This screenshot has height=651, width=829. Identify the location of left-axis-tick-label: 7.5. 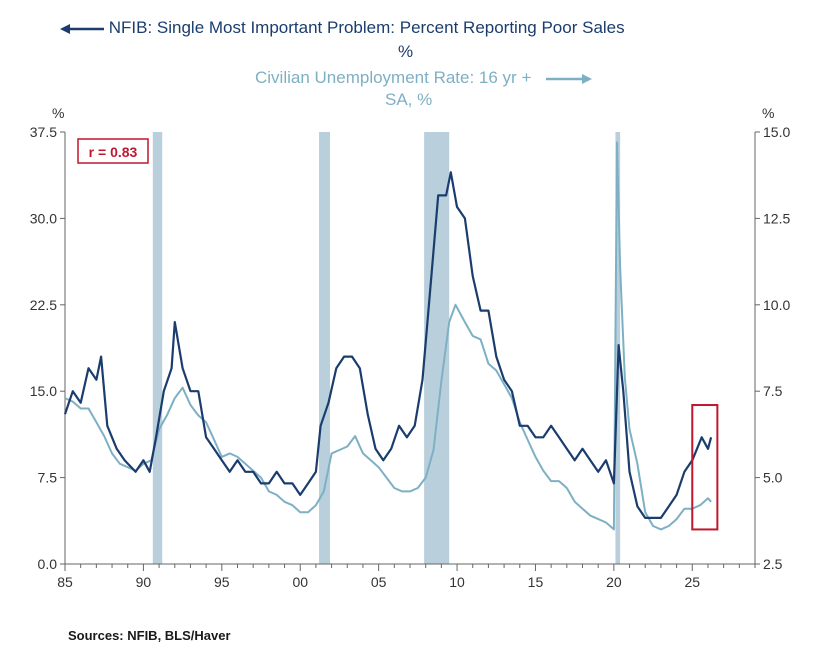
(48, 478).